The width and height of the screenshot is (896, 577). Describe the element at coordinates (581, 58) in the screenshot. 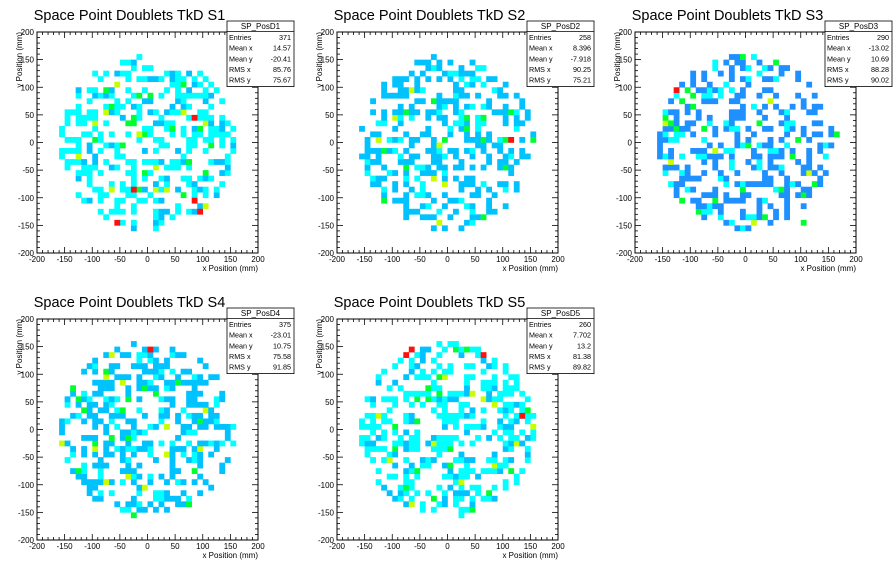

I see `stats-value: -7.918` at that location.